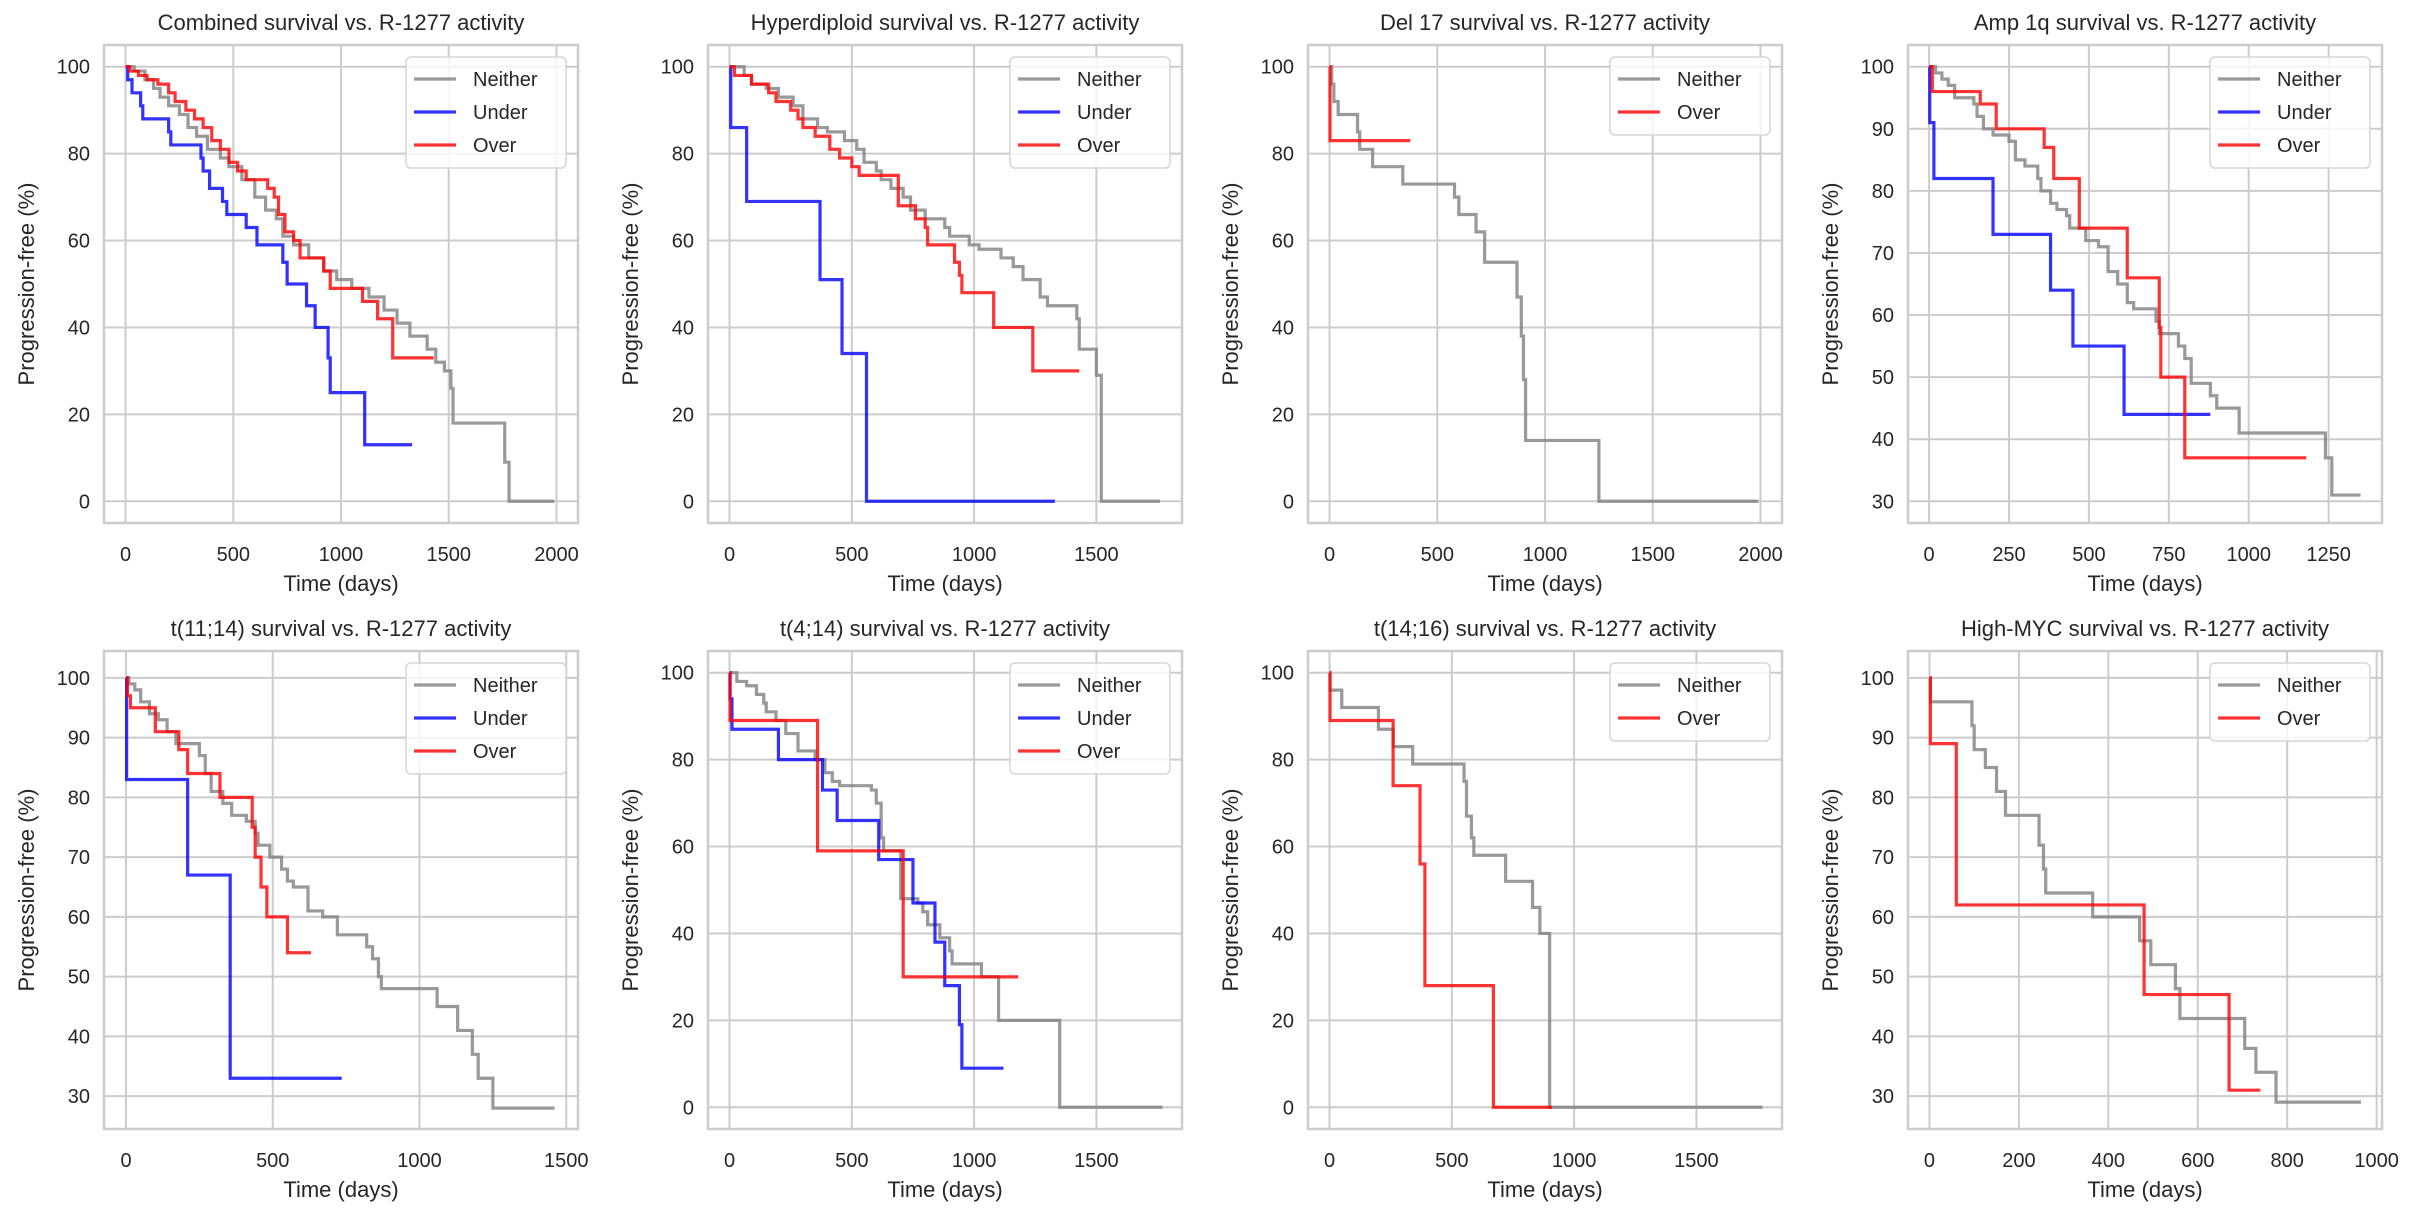  I want to click on x-tick-label: 2000, so click(556, 555).